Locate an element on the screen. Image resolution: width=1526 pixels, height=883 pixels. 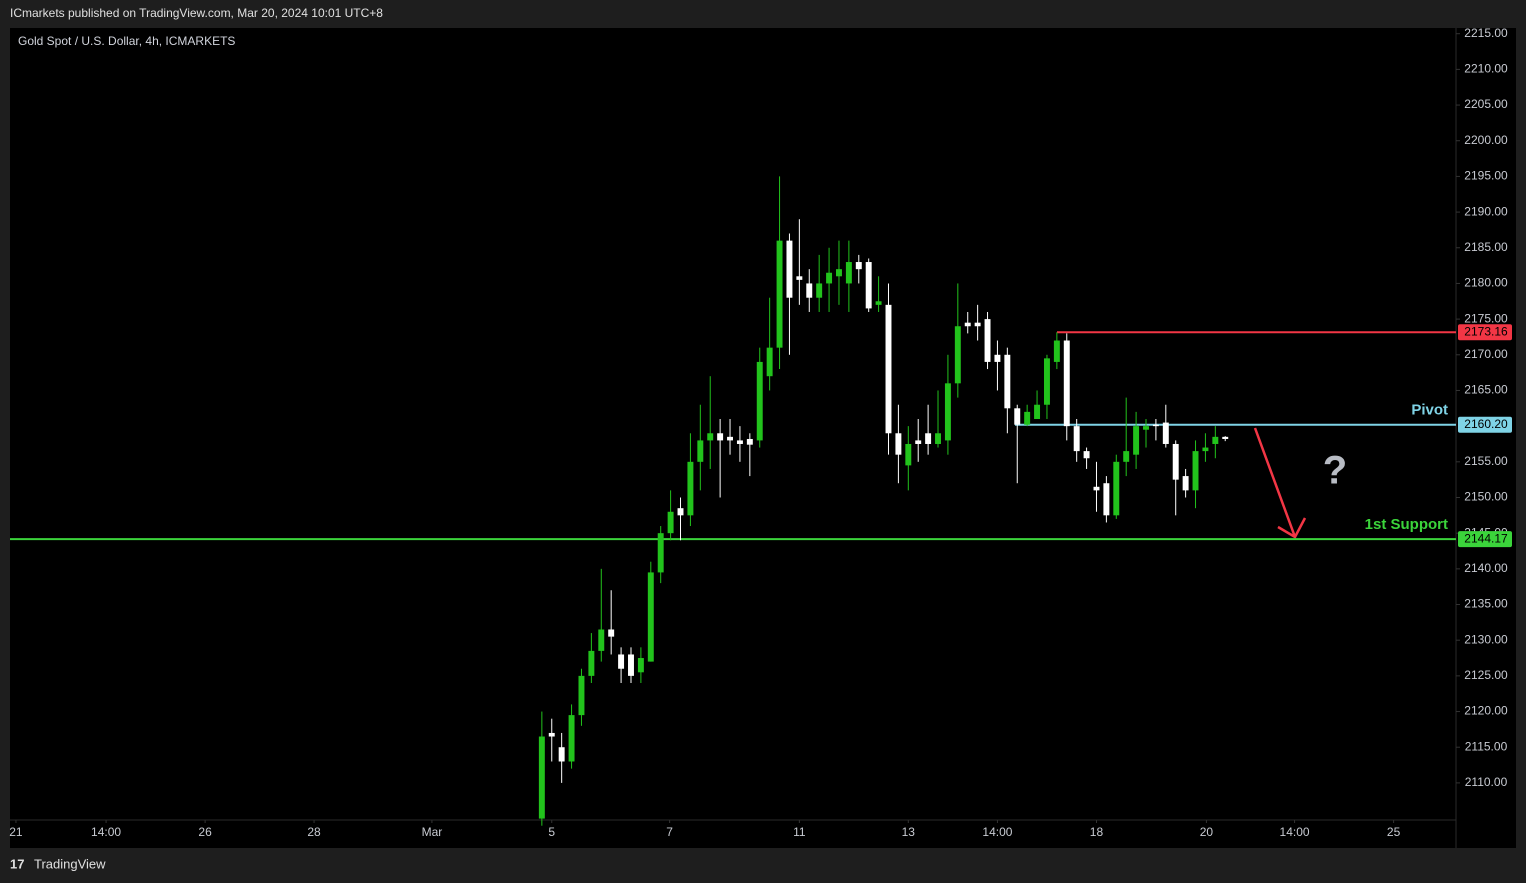
x-tick-label: 11 is located at coordinates (799, 832).